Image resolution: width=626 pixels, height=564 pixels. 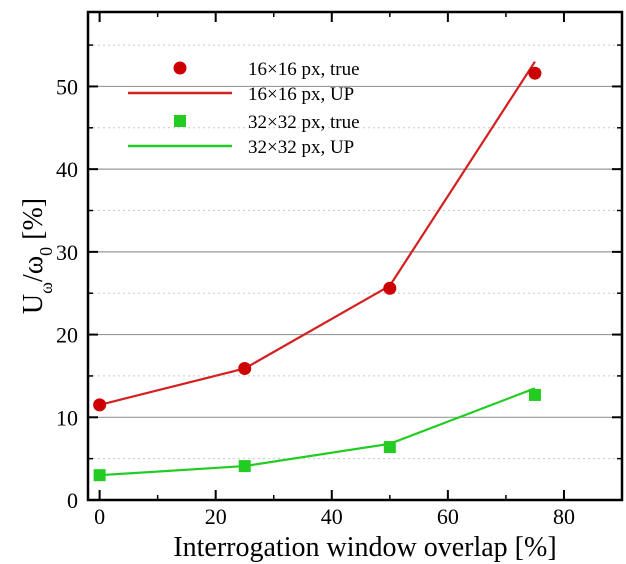 What do you see at coordinates (33, 304) in the screenshot?
I see `y-axis-label-main: U` at bounding box center [33, 304].